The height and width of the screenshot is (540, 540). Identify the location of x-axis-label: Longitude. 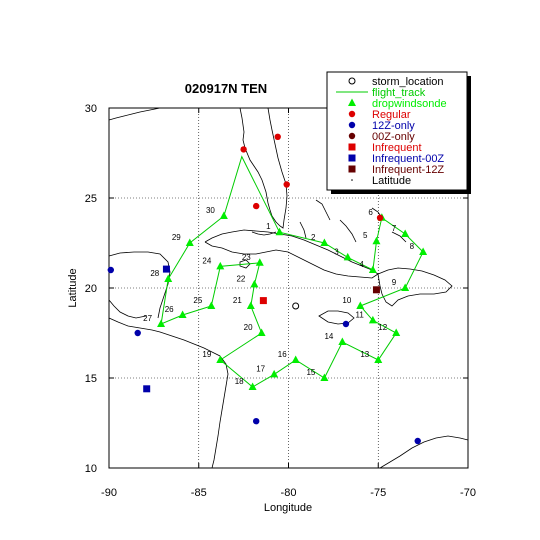
(288, 508).